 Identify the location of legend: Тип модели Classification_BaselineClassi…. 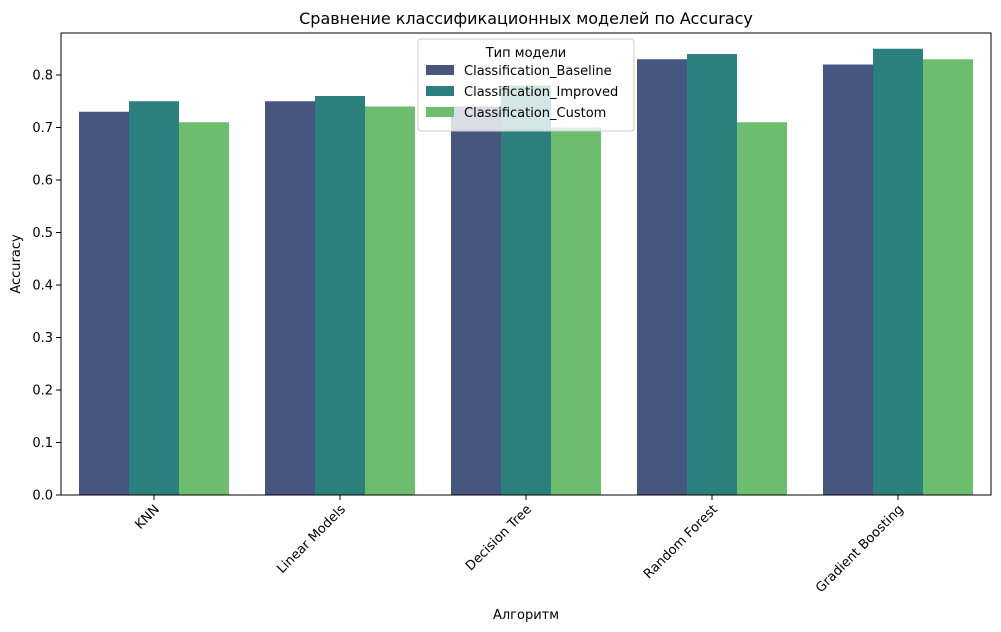
(526, 85).